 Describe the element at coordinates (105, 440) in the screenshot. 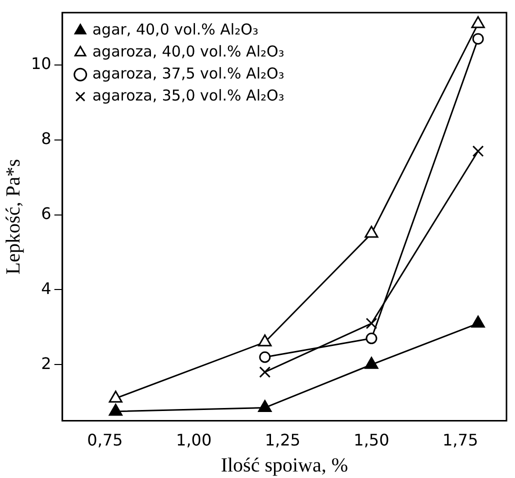

I see `x-tick-label: 0,75` at that location.